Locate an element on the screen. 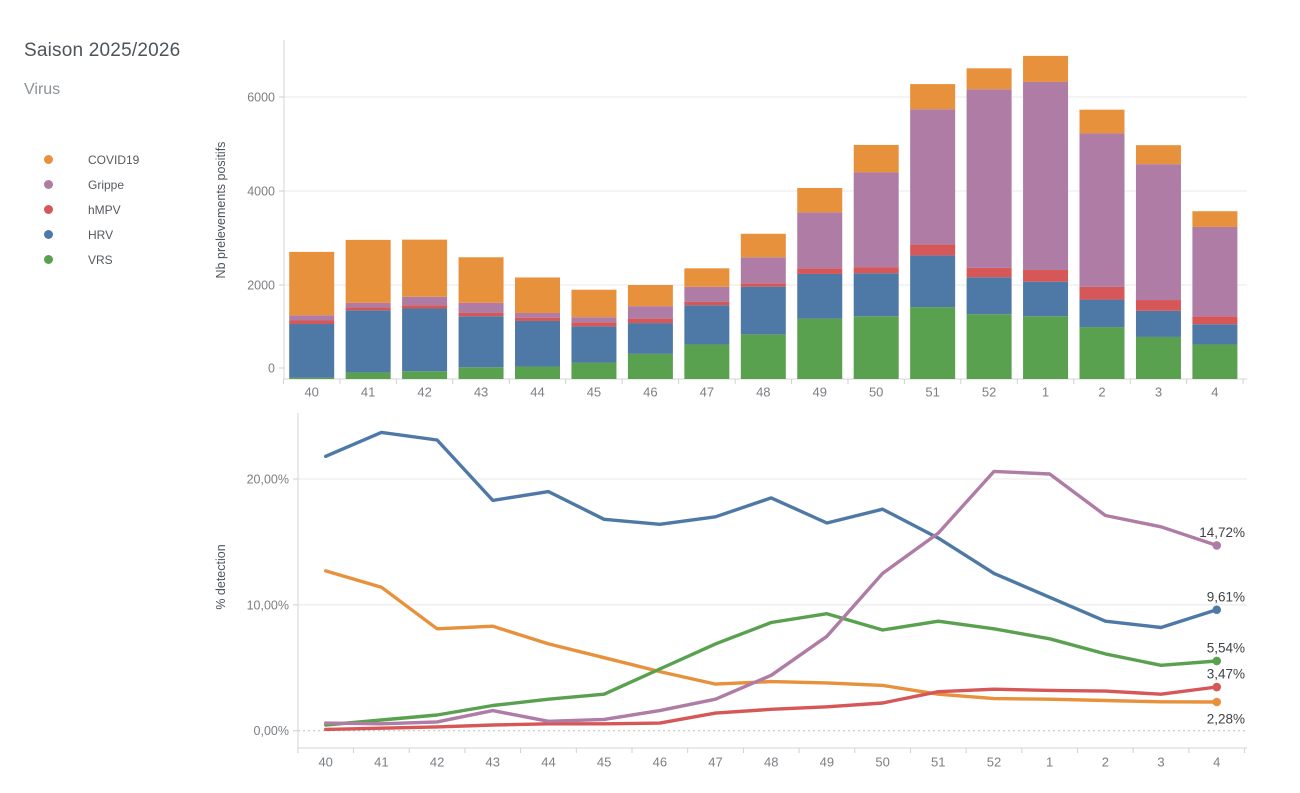 The image size is (1300, 793). end-dot-hmpv is located at coordinates (1217, 687).